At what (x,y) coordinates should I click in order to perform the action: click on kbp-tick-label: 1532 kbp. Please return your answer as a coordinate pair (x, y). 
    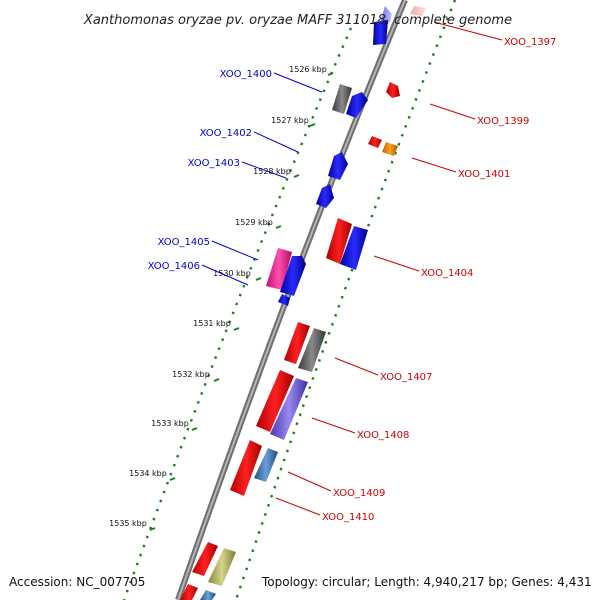
    Looking at the image, I should click on (191, 374).